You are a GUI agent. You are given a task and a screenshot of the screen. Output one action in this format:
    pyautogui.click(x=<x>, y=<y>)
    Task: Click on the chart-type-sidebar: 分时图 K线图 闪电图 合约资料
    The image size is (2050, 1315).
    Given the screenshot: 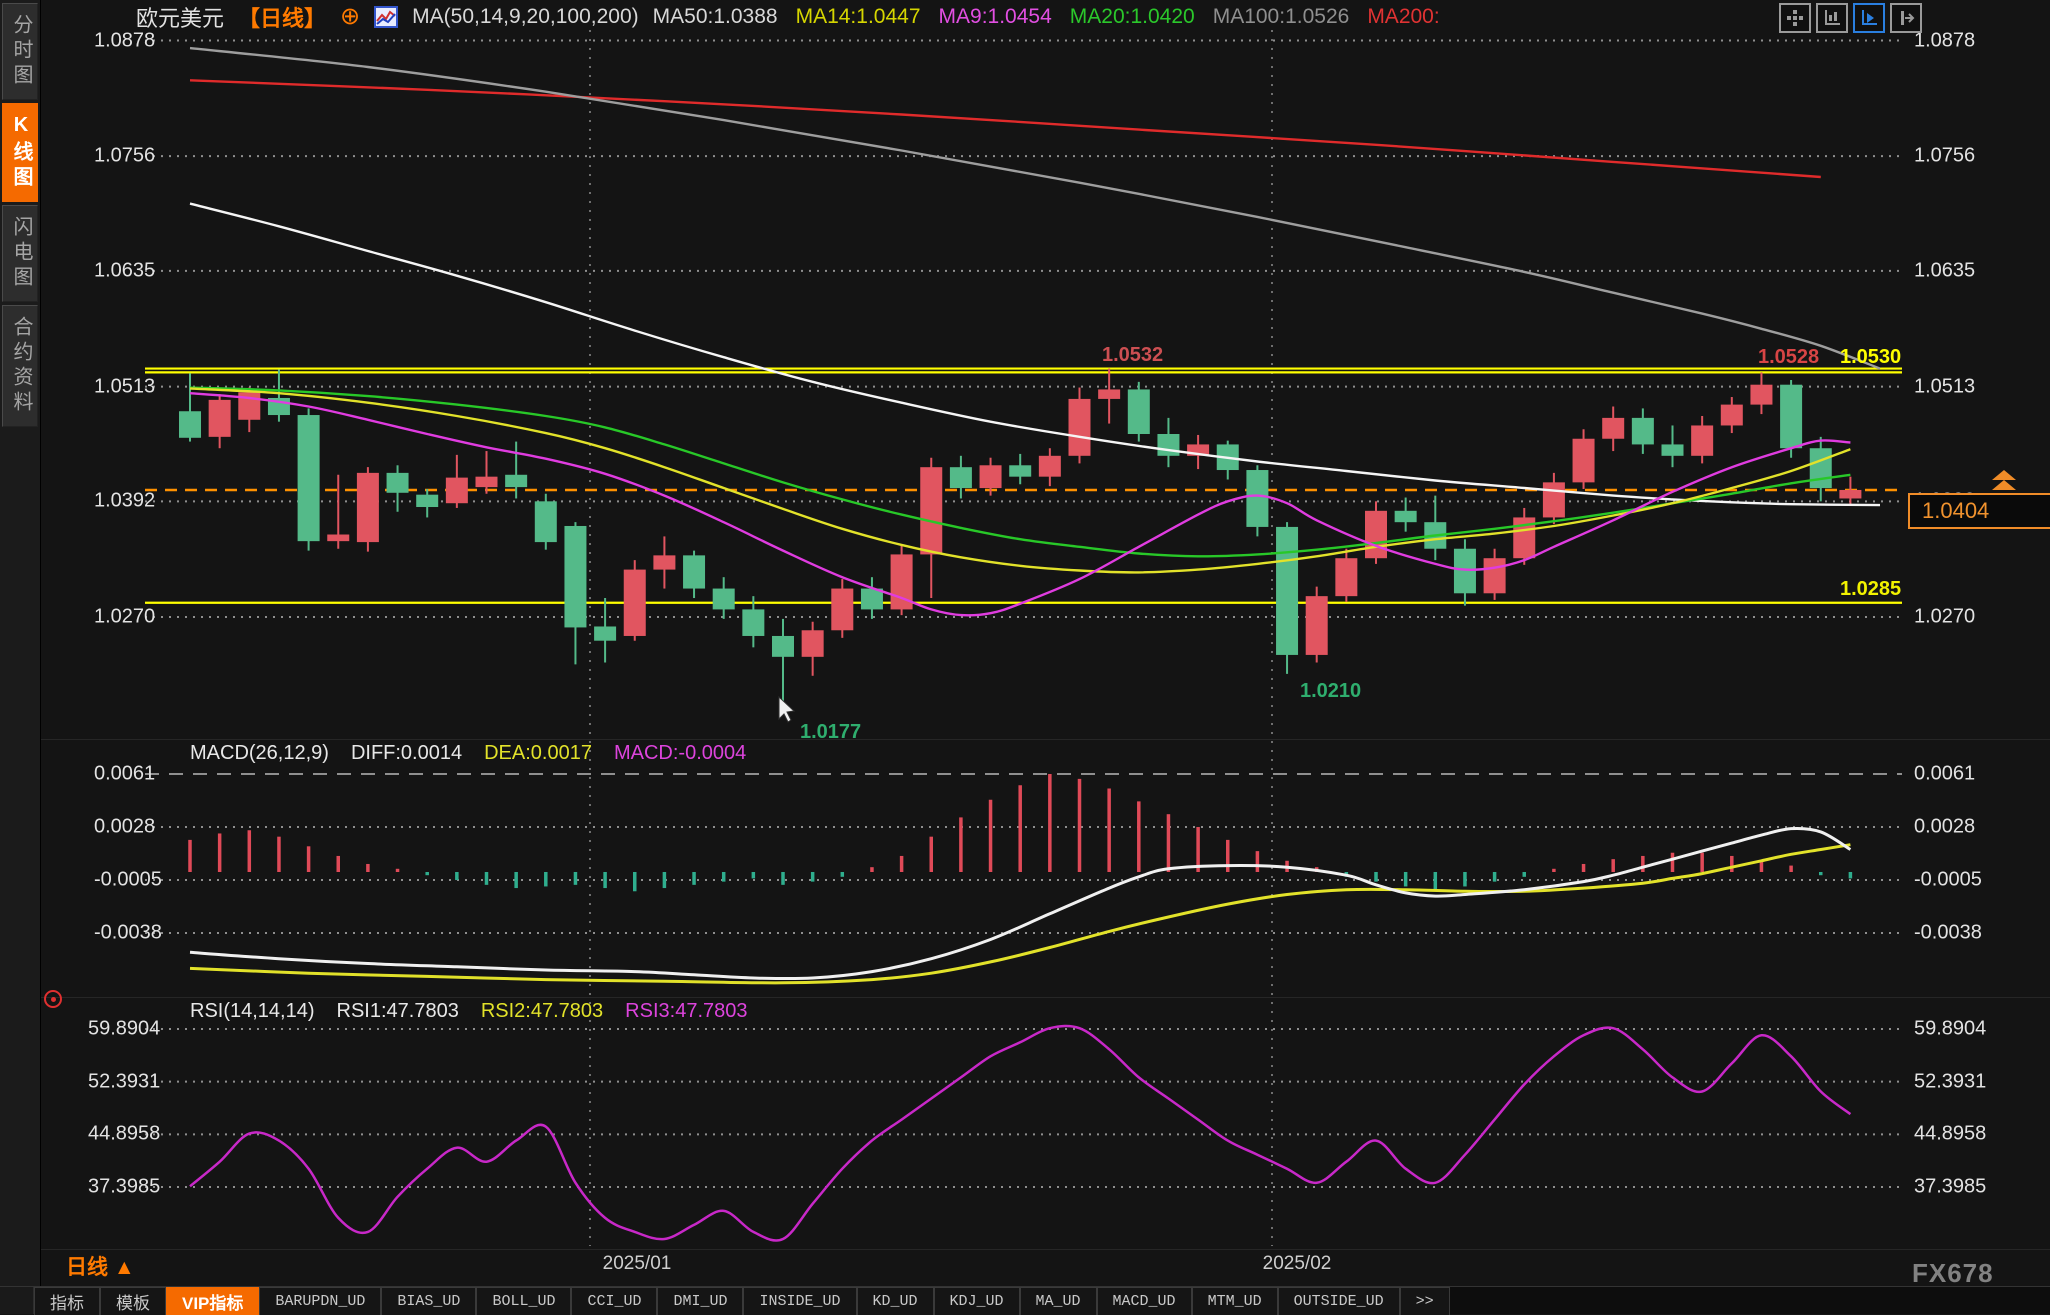 What is the action you would take?
    pyautogui.click(x=20, y=657)
    